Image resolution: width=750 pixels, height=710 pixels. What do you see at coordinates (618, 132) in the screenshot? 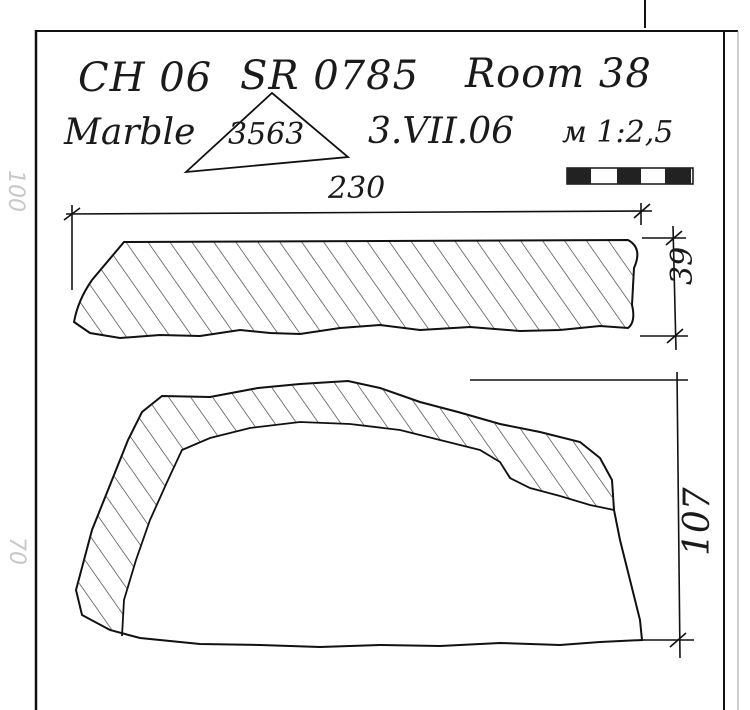
I see `scale-label: м 1:2,5` at bounding box center [618, 132].